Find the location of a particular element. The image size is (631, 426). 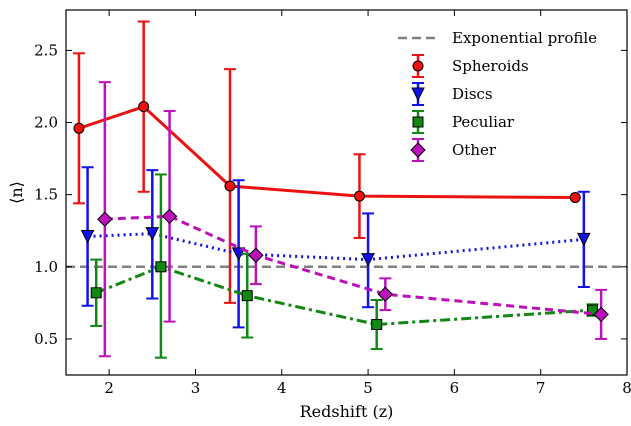

legend-entry-peculiar: Peculiar is located at coordinates (463, 122).